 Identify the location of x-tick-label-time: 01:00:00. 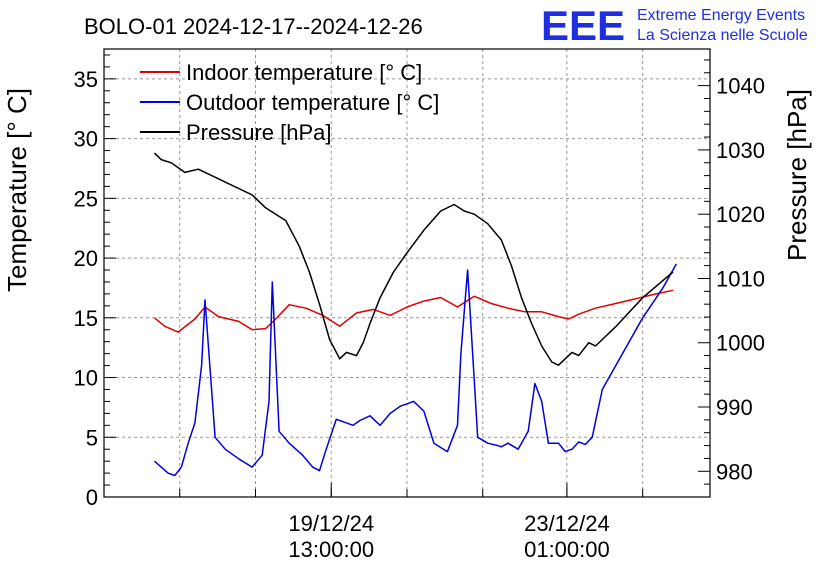
(567, 549).